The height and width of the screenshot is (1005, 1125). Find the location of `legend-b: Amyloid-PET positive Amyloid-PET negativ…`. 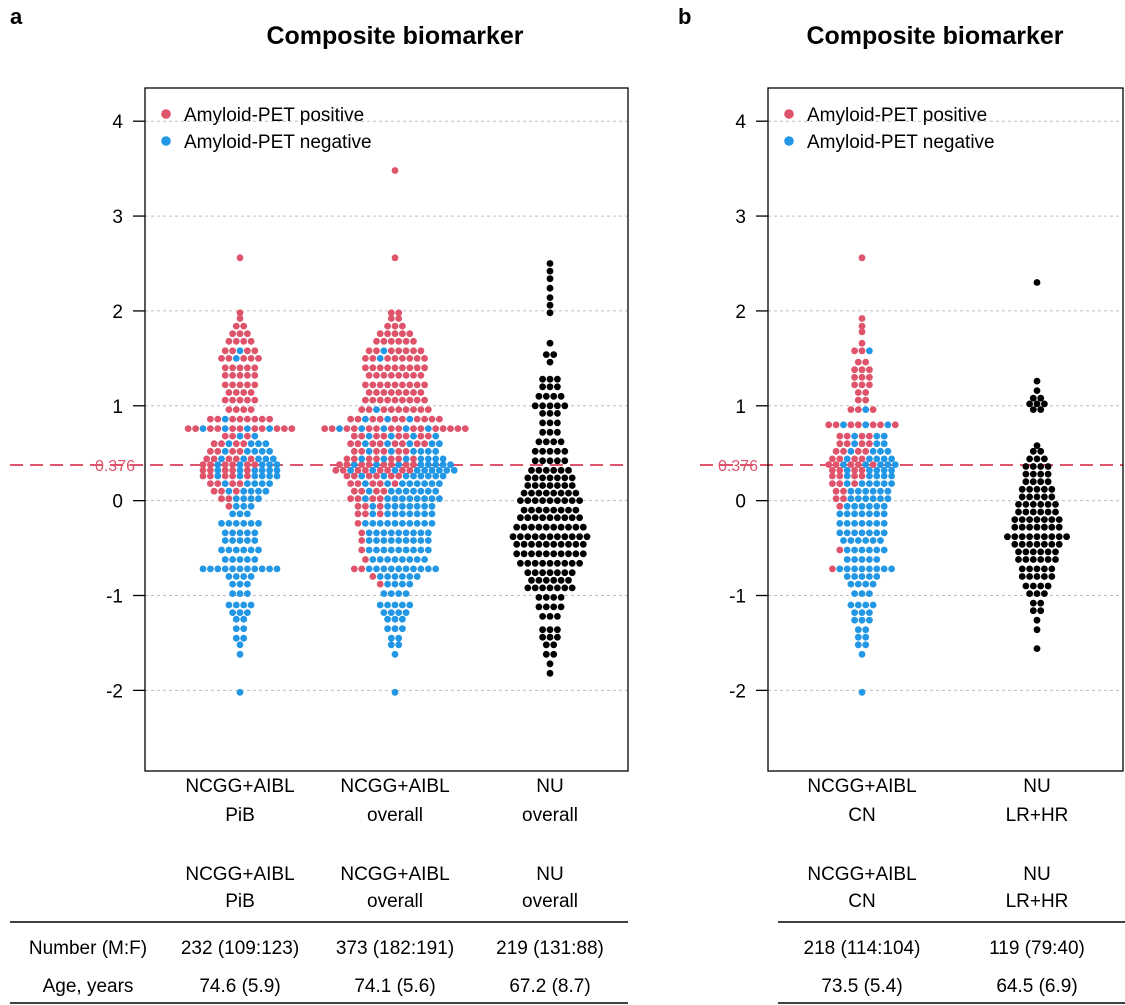

legend-b: Amyloid-PET positive Amyloid-PET negativ… is located at coordinates (889, 129).